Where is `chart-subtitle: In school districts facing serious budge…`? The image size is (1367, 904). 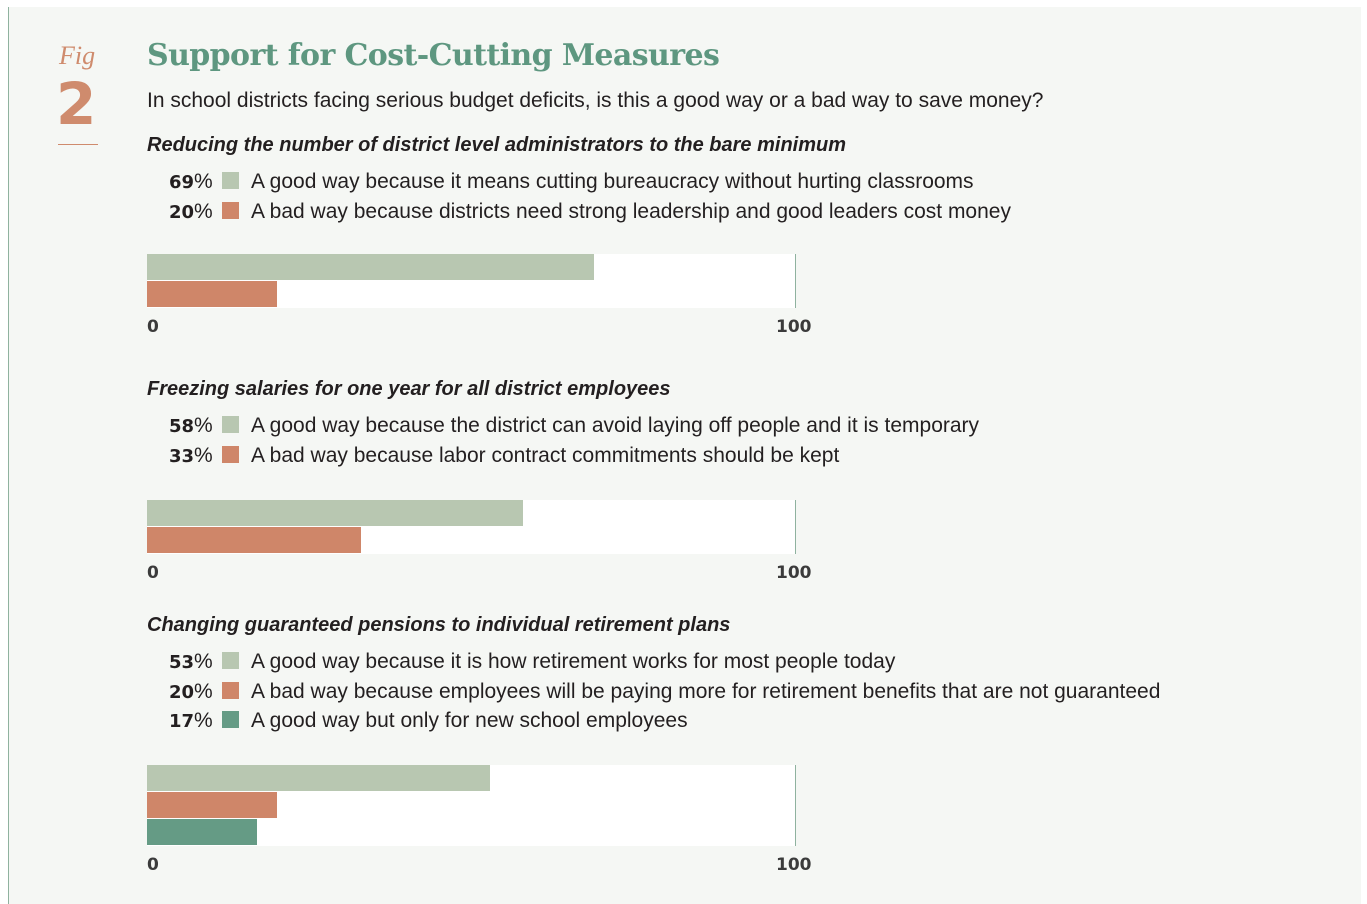 chart-subtitle: In school districts facing serious budge… is located at coordinates (595, 100).